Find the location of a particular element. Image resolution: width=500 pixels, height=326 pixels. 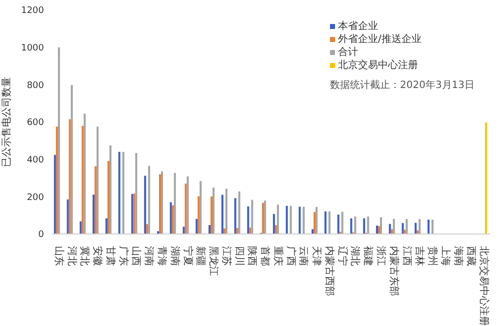

x-tick-label: 广西 is located at coordinates (290, 256).